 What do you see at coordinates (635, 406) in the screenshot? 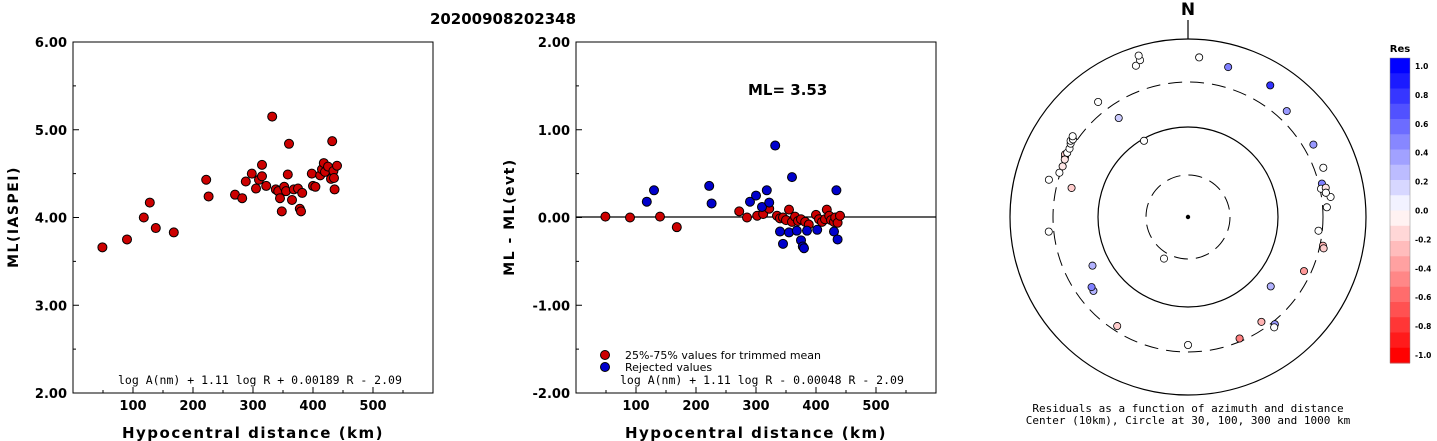
I see `x-tick-label: 100` at bounding box center [635, 406].